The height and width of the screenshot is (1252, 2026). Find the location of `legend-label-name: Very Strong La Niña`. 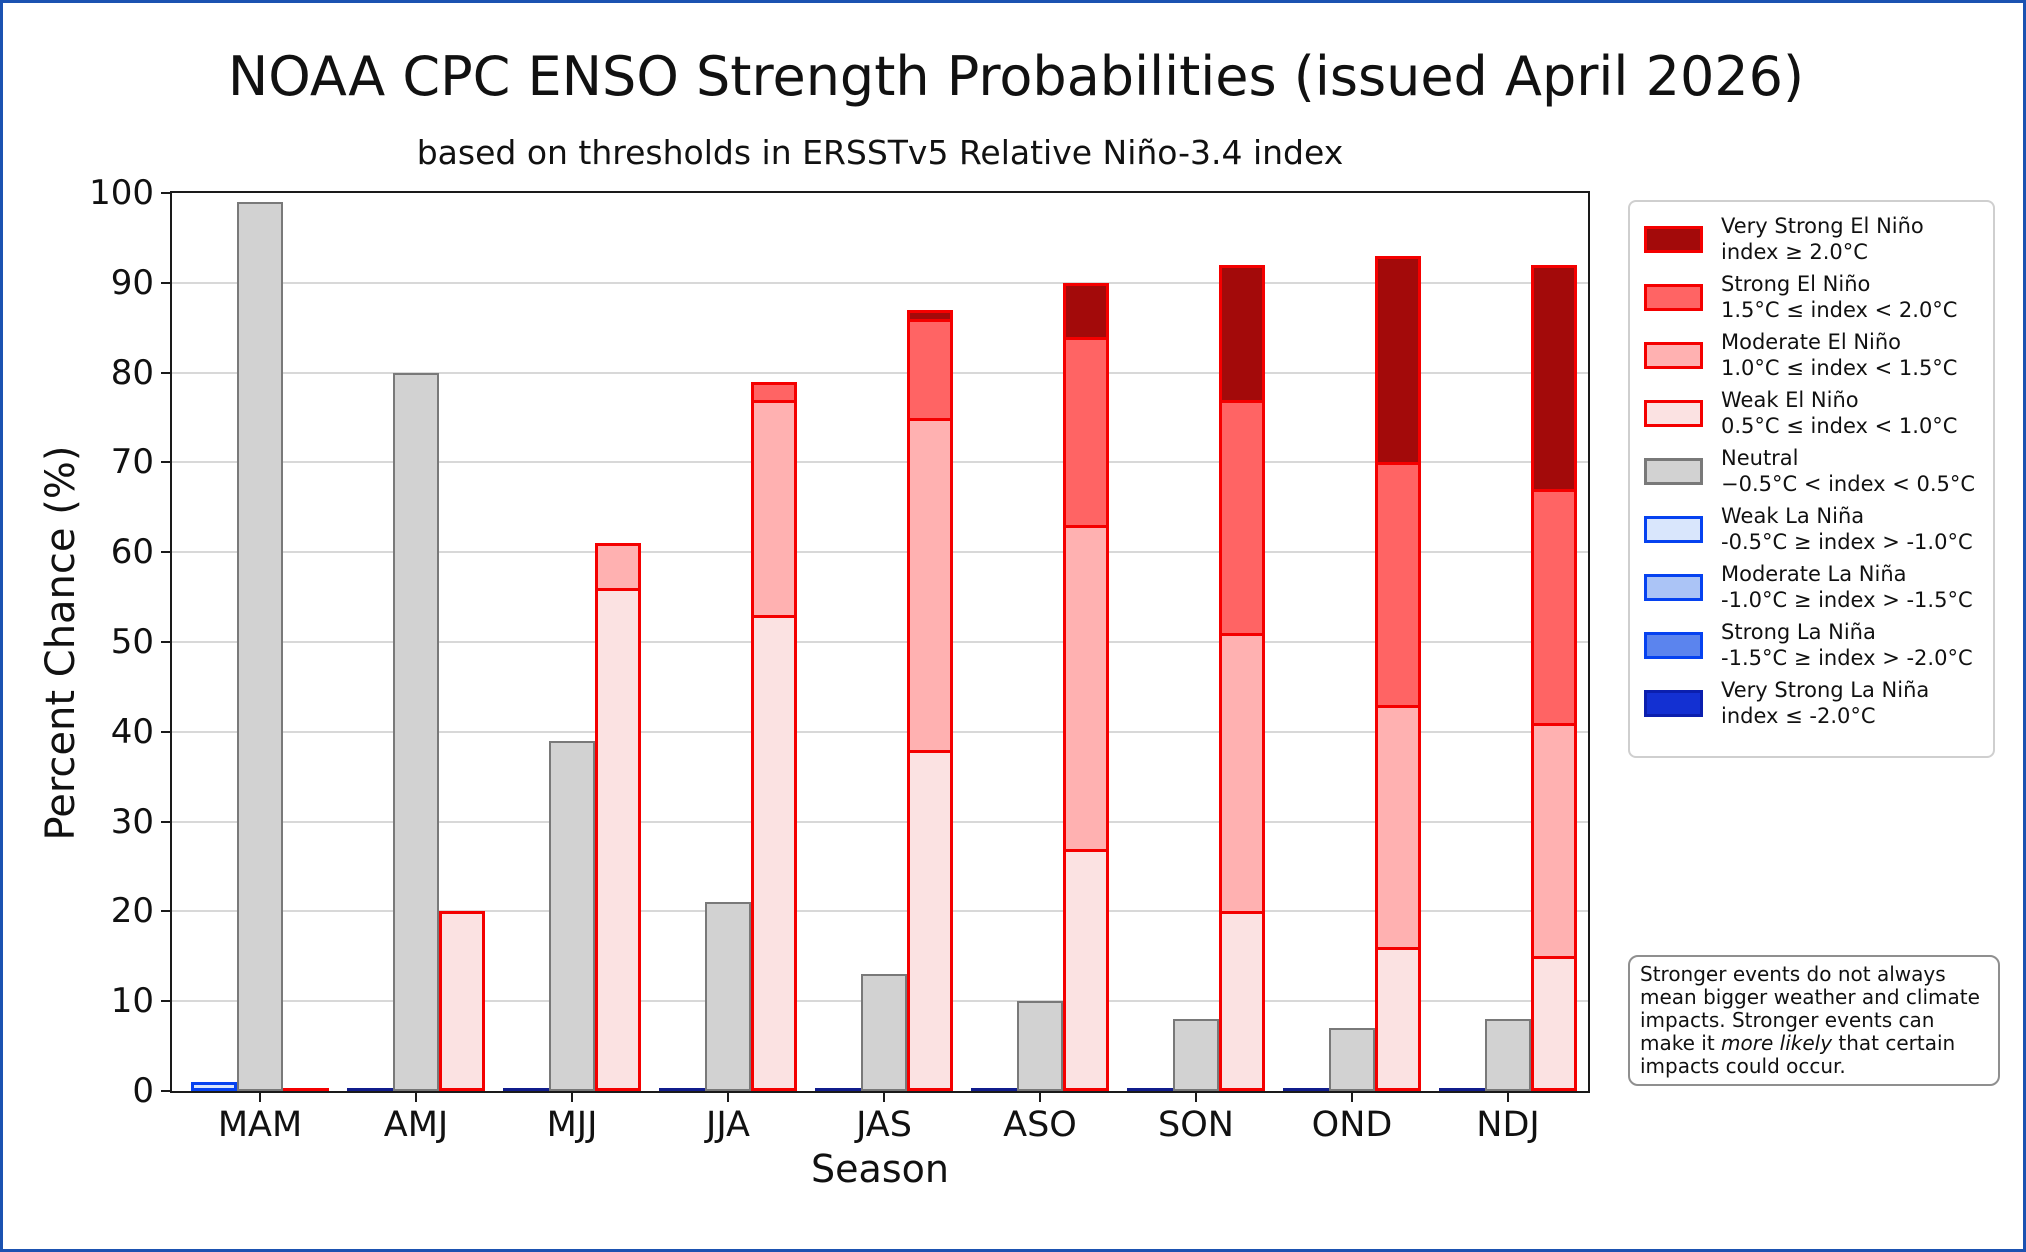

legend-label-name: Very Strong La Niña is located at coordinates (1825, 690).